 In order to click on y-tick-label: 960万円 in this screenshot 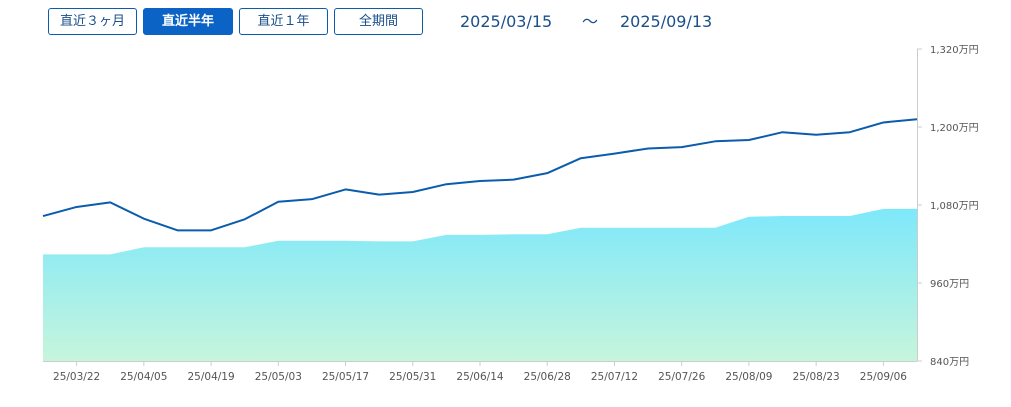, I will do `click(949, 284)`.